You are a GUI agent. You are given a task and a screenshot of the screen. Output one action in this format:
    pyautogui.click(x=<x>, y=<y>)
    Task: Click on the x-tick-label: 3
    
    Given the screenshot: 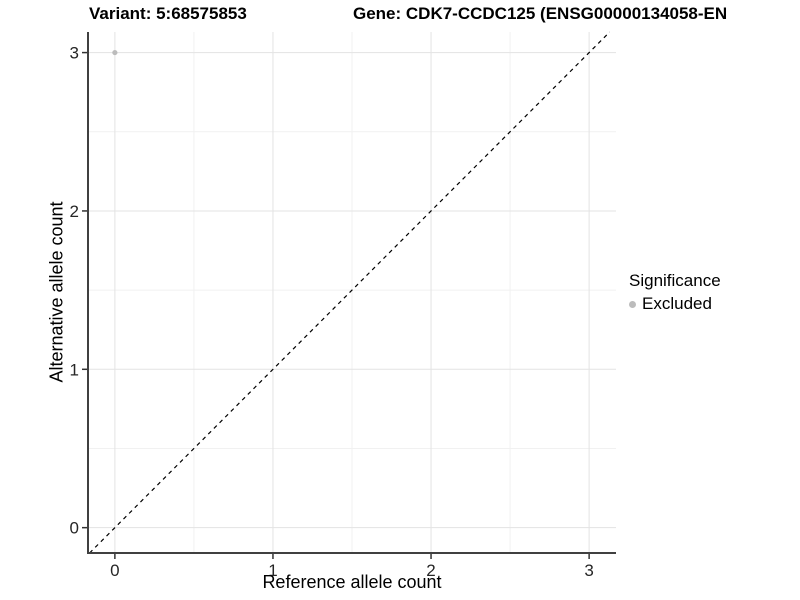 What is the action you would take?
    pyautogui.click(x=588, y=570)
    